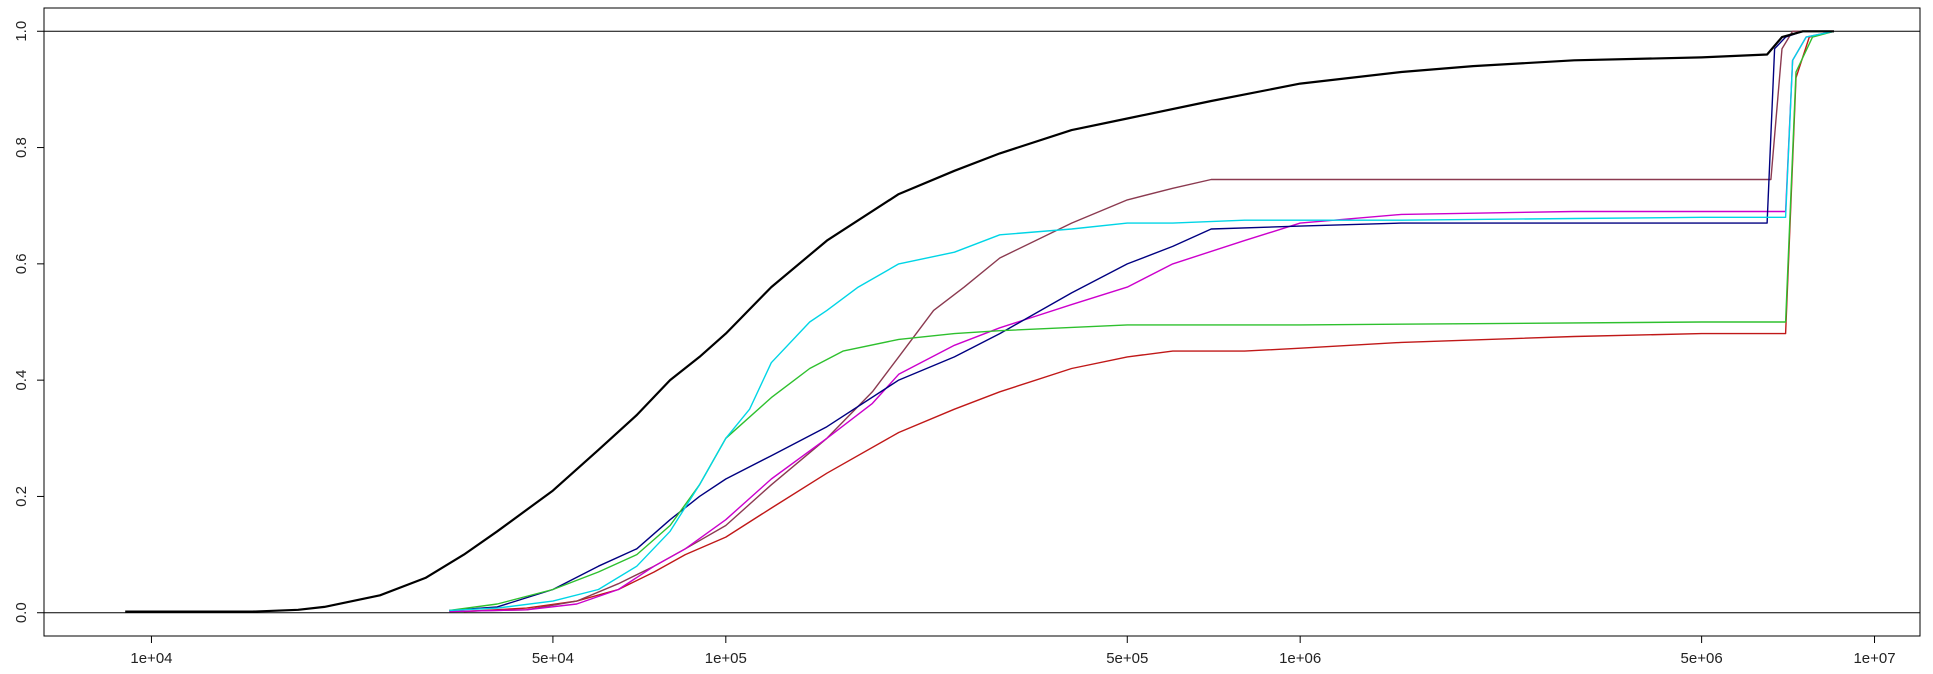 The image size is (1933, 674). I want to click on y-tick-label: 0.2, so click(21, 496).